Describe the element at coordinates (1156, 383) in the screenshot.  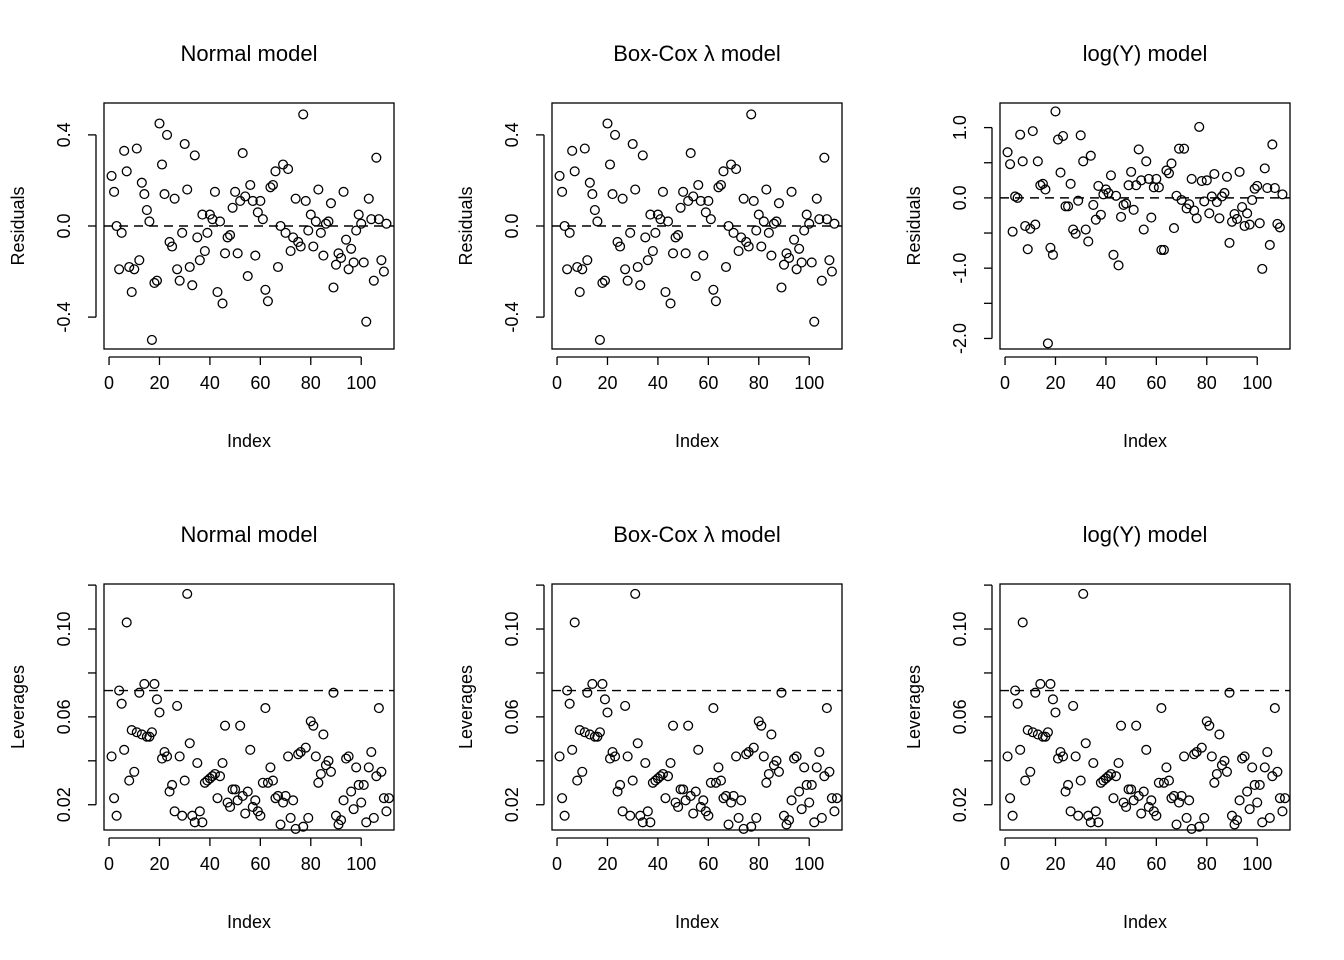
I see `x-tick-label: 60` at that location.